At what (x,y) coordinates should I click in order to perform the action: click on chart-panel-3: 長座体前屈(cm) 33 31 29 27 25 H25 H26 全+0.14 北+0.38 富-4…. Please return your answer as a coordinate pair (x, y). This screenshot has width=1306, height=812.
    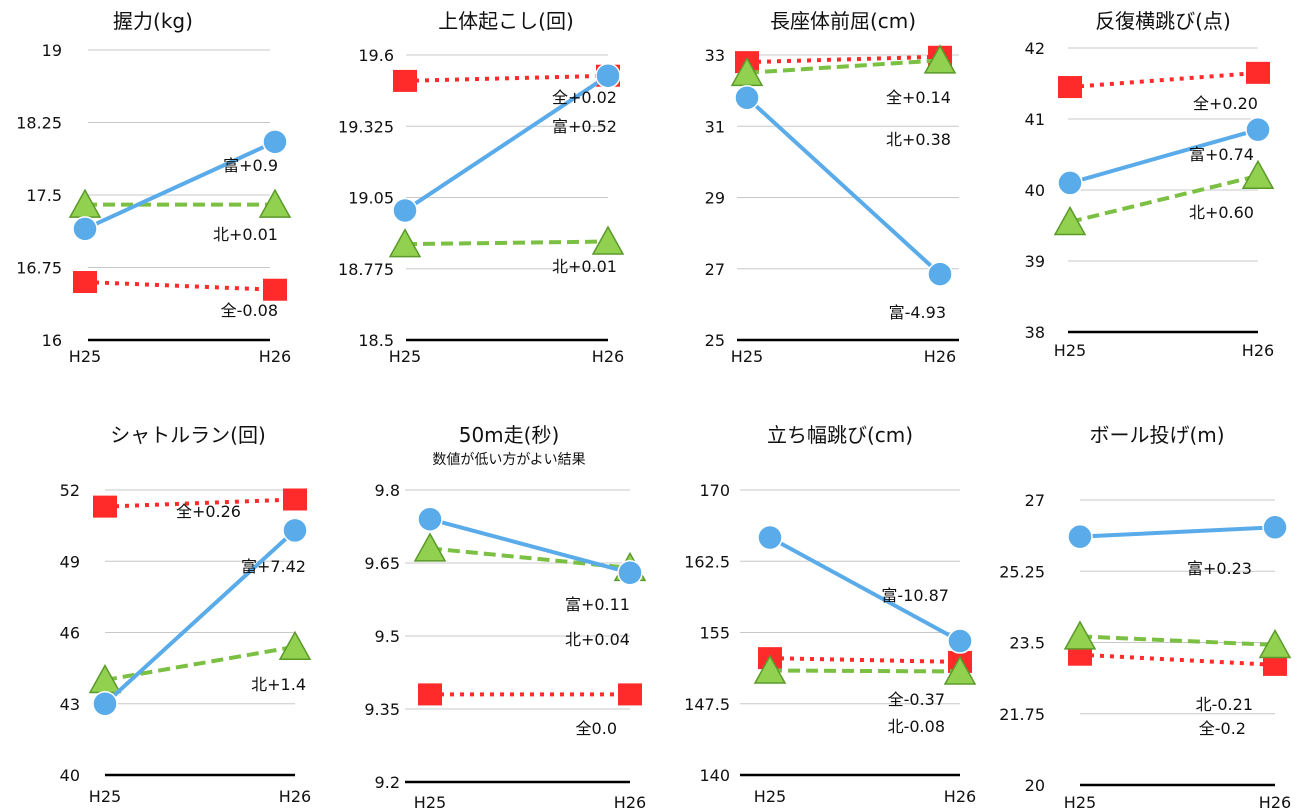
    Looking at the image, I should click on (832, 187).